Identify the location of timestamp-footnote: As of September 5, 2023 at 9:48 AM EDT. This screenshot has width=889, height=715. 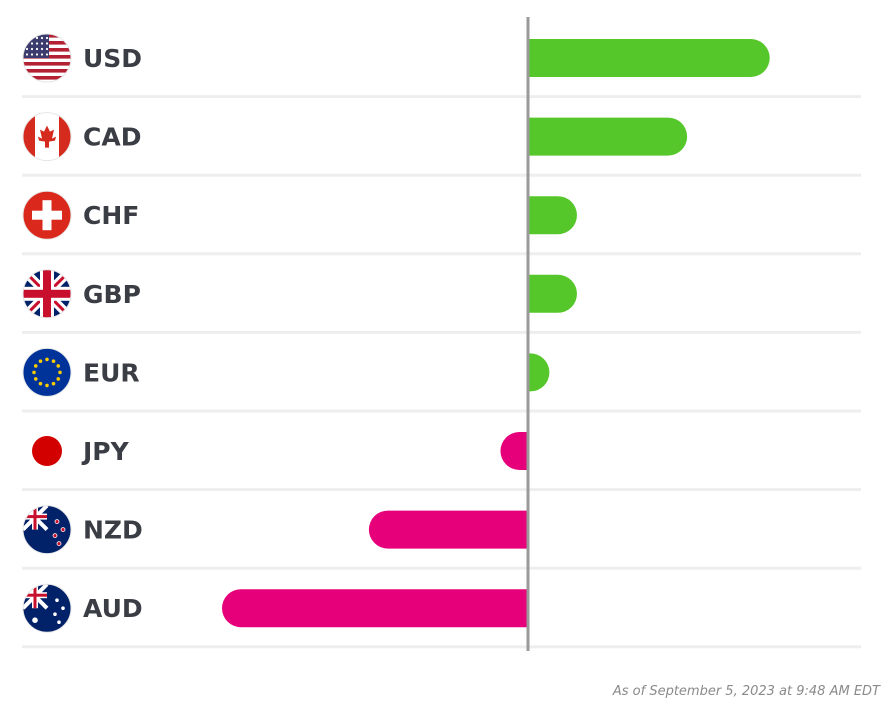
(746, 691).